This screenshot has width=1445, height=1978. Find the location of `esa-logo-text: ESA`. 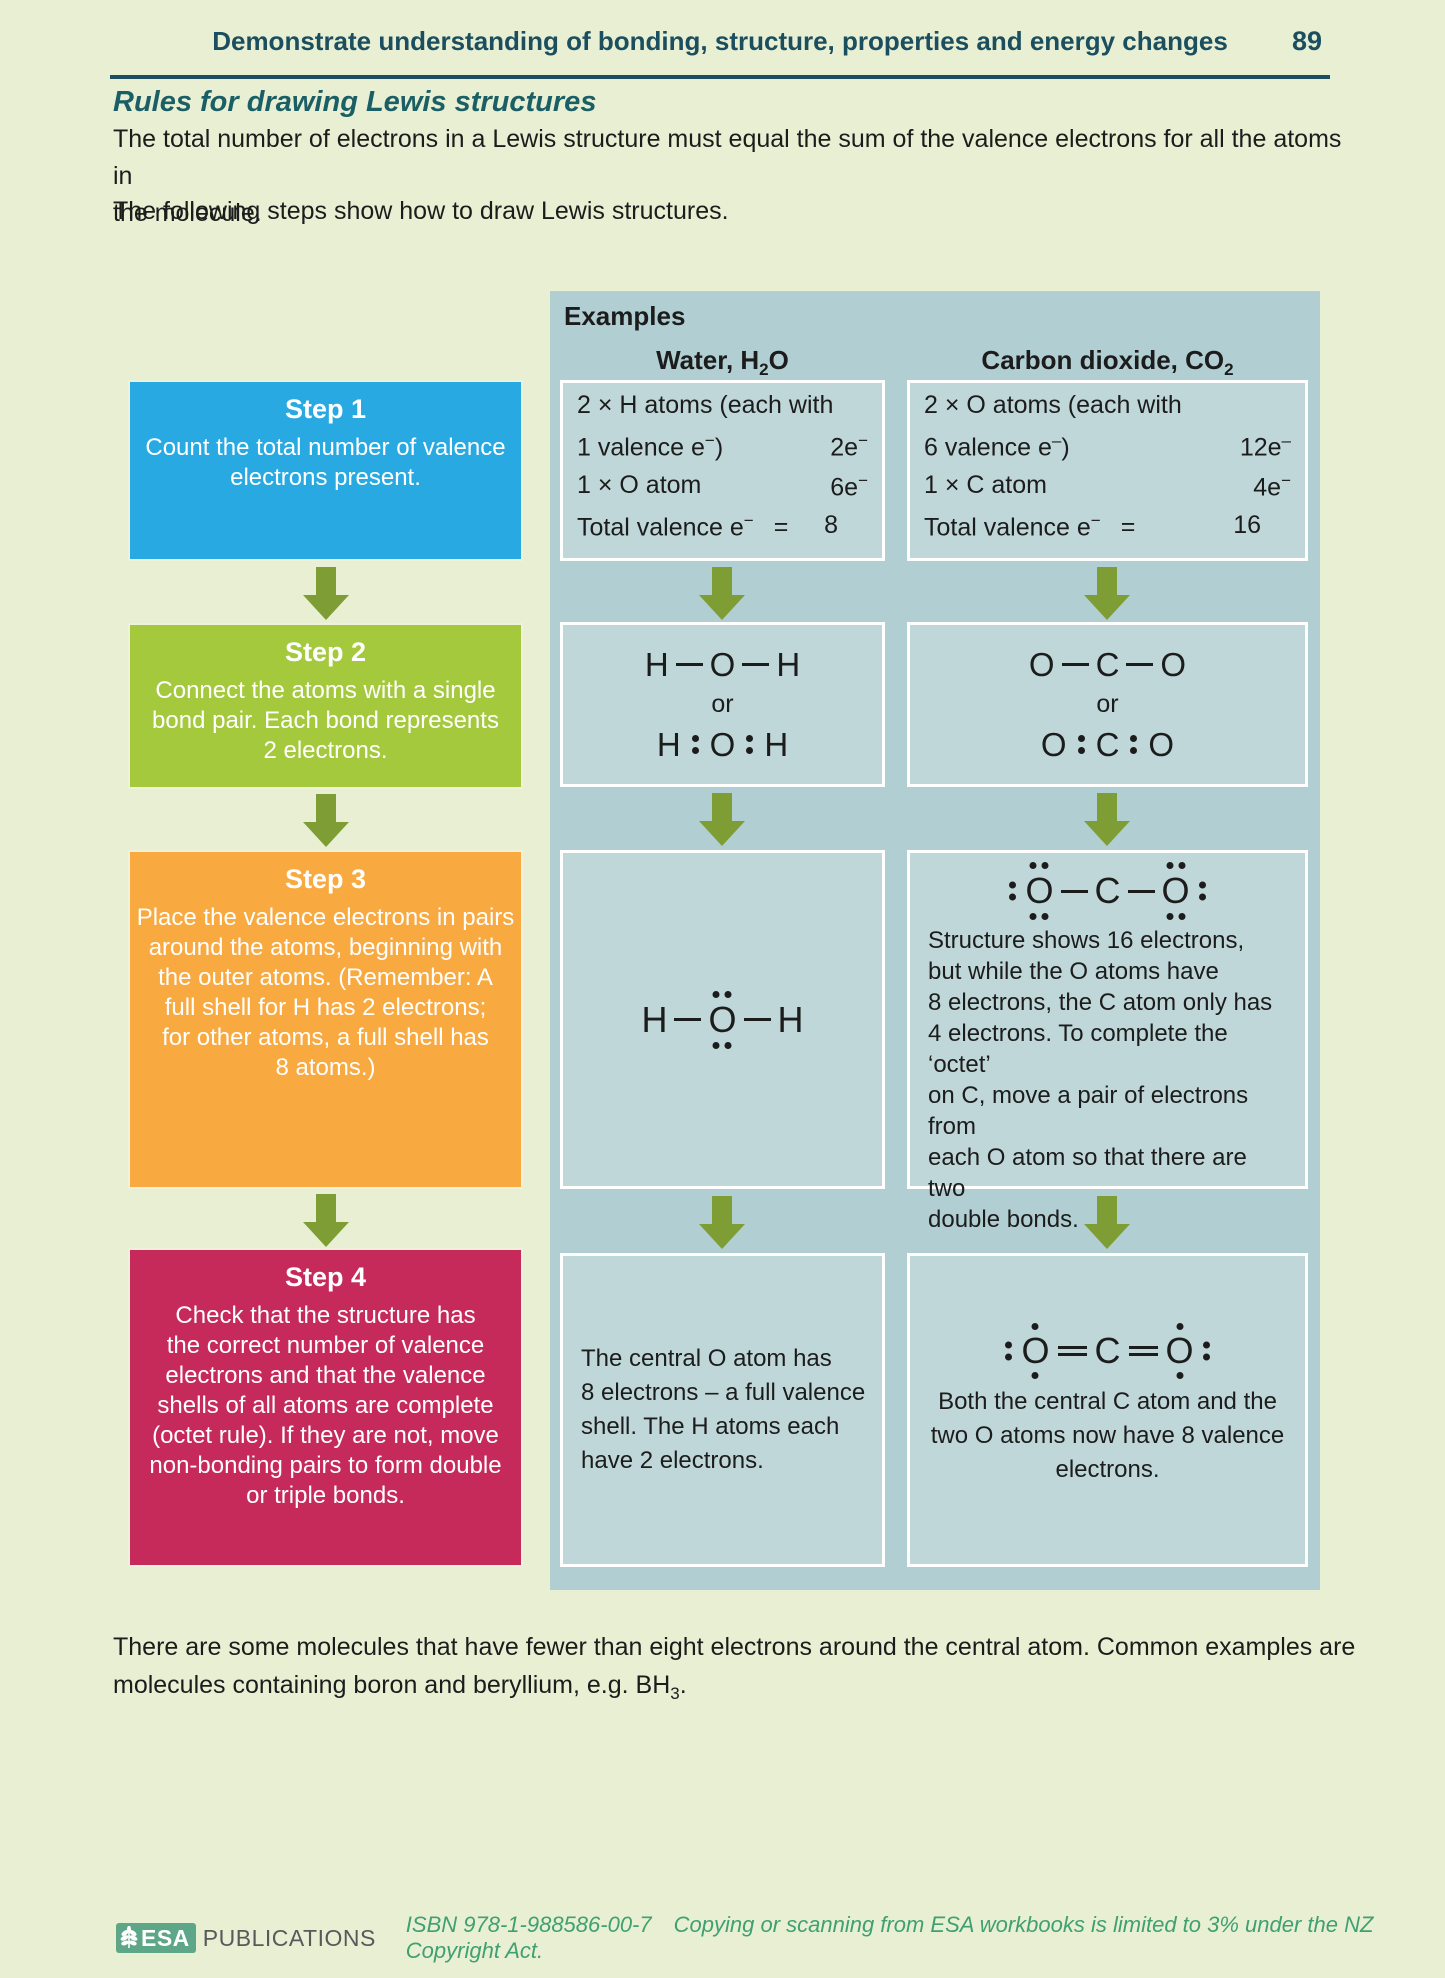

esa-logo-text: ESA is located at coordinates (165, 1937).